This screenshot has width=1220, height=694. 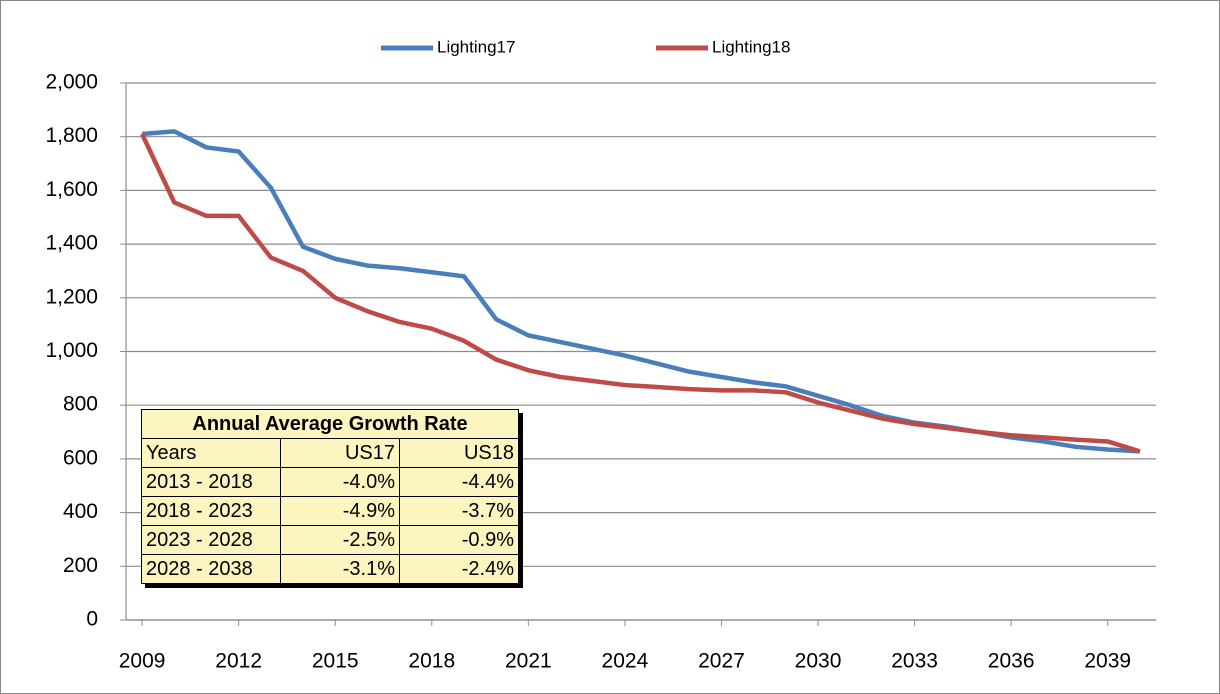 I want to click on x-tick-label: 2030, so click(x=818, y=661).